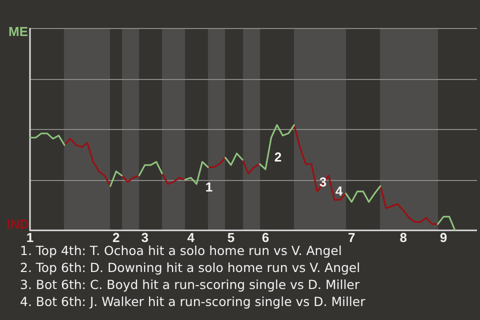 Image resolution: width=480 pixels, height=320 pixels. I want to click on annotation: 3, so click(323, 182).